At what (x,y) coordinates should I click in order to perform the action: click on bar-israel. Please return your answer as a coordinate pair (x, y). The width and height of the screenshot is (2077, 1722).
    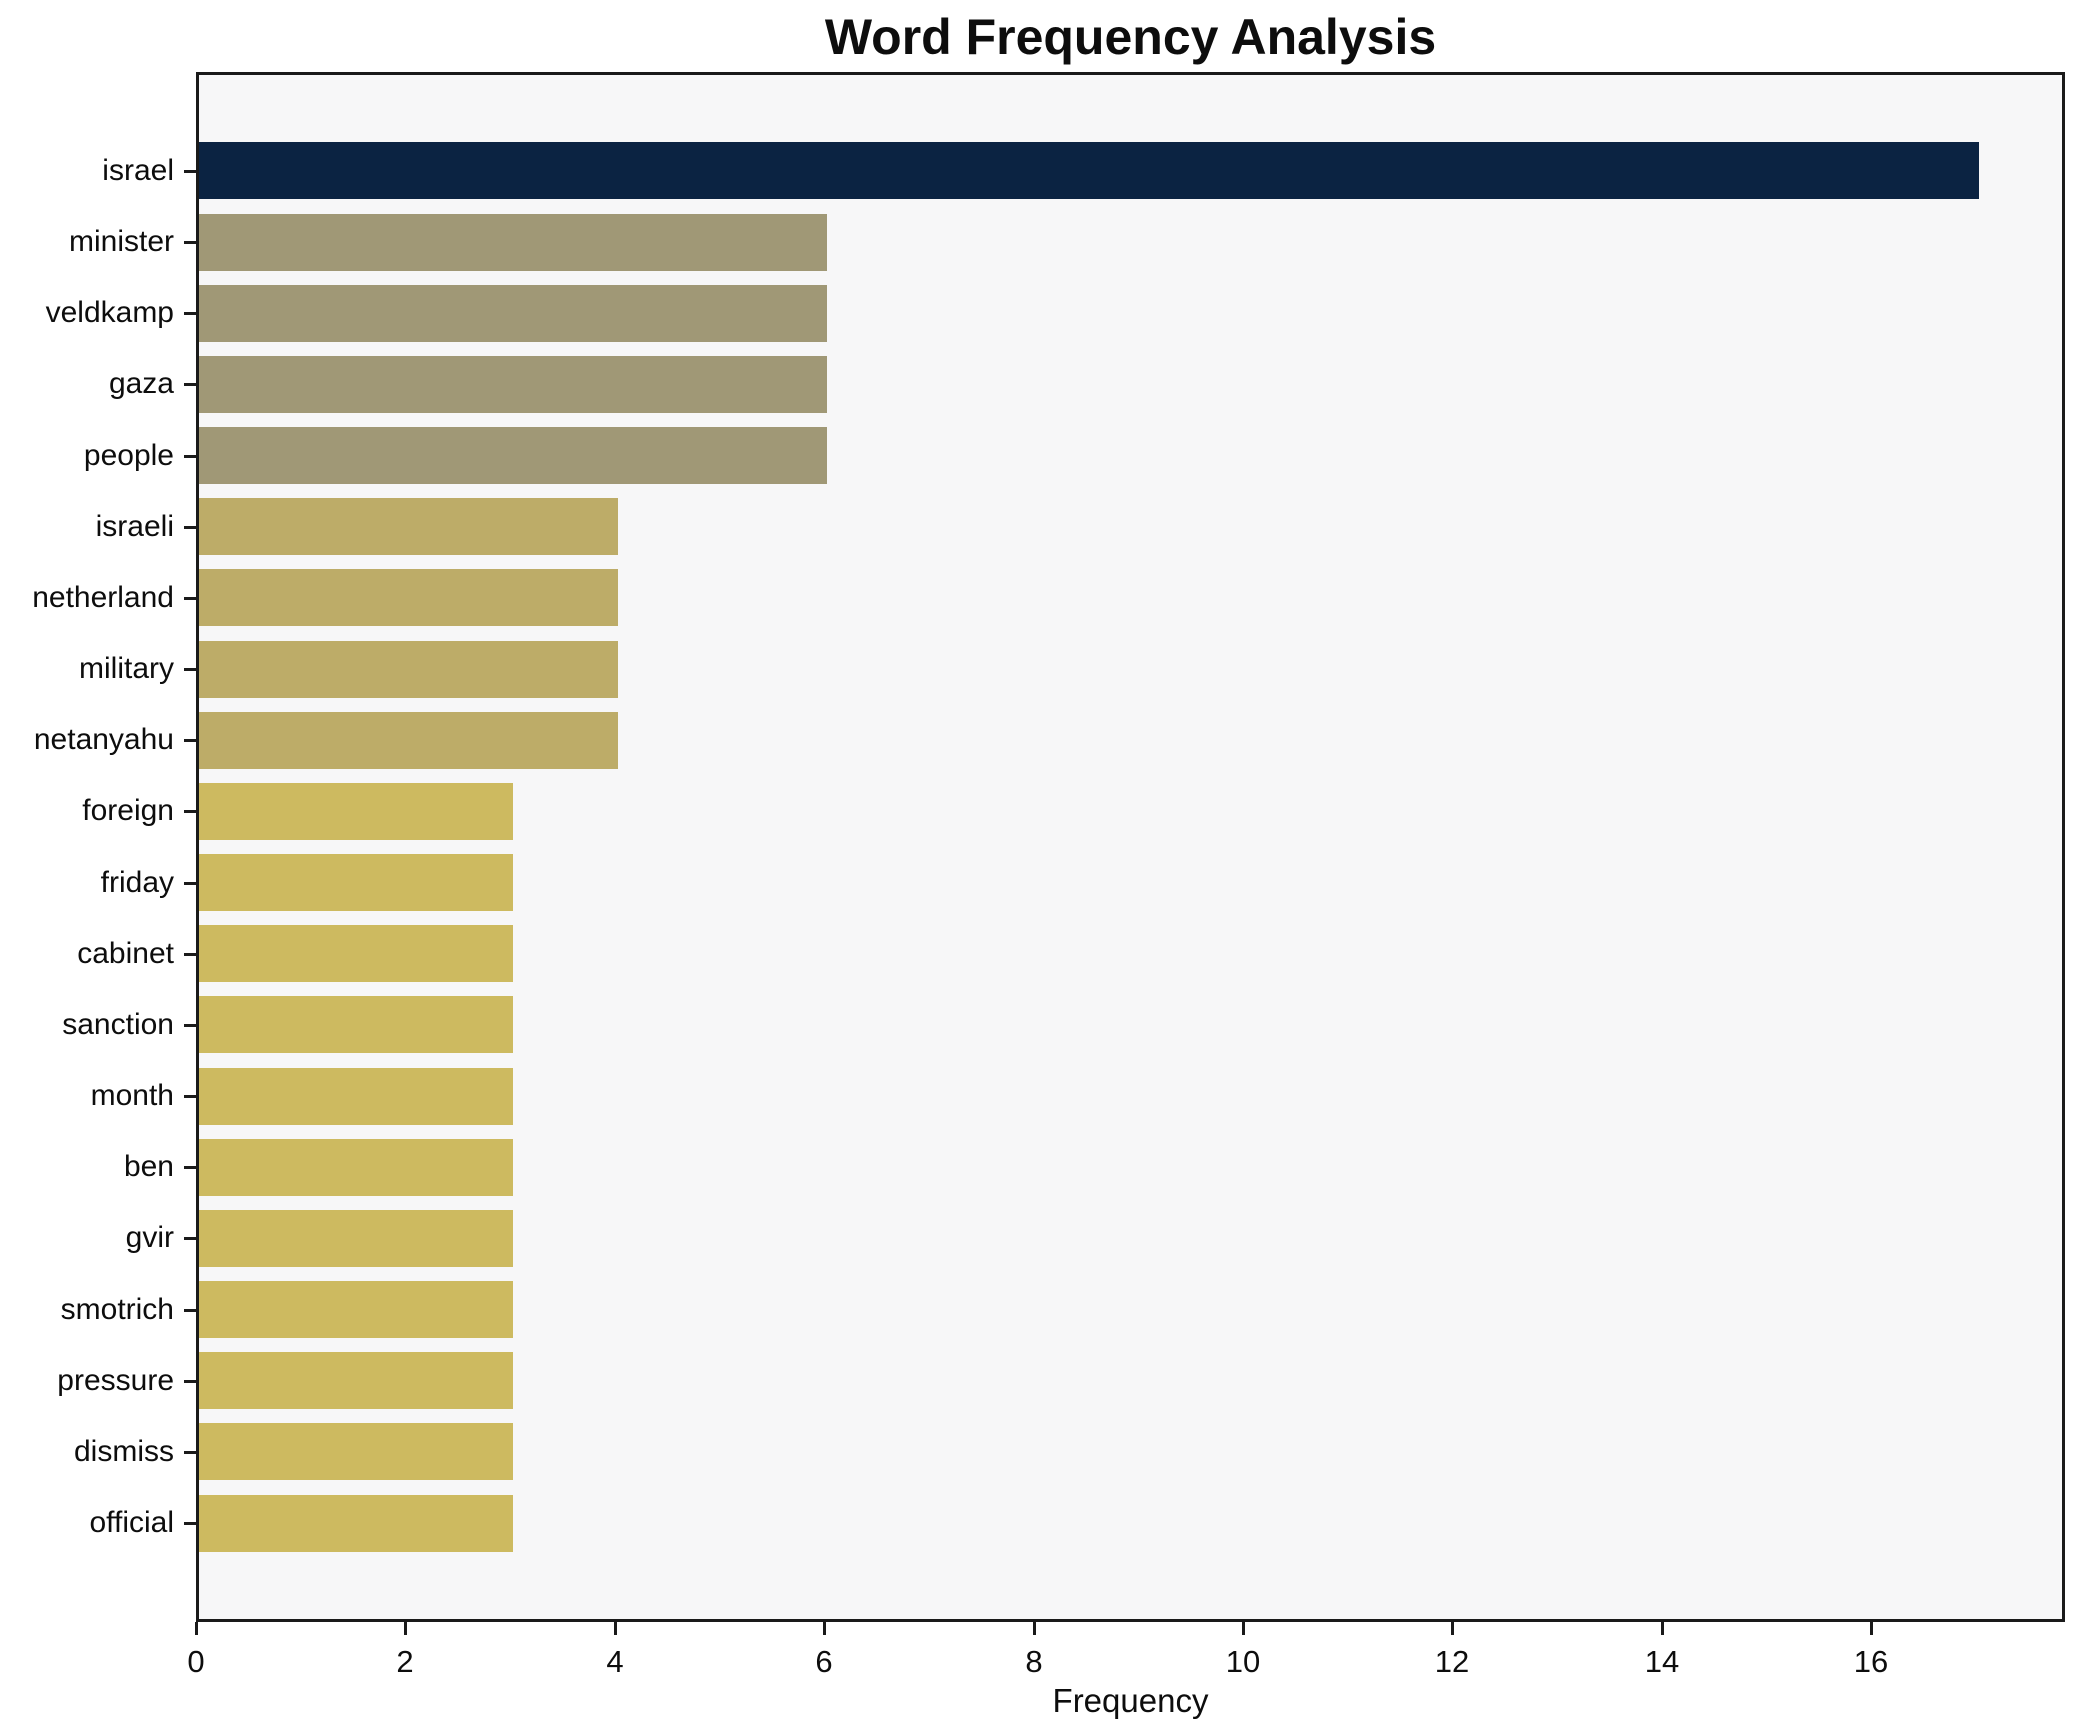
    Looking at the image, I should click on (1089, 170).